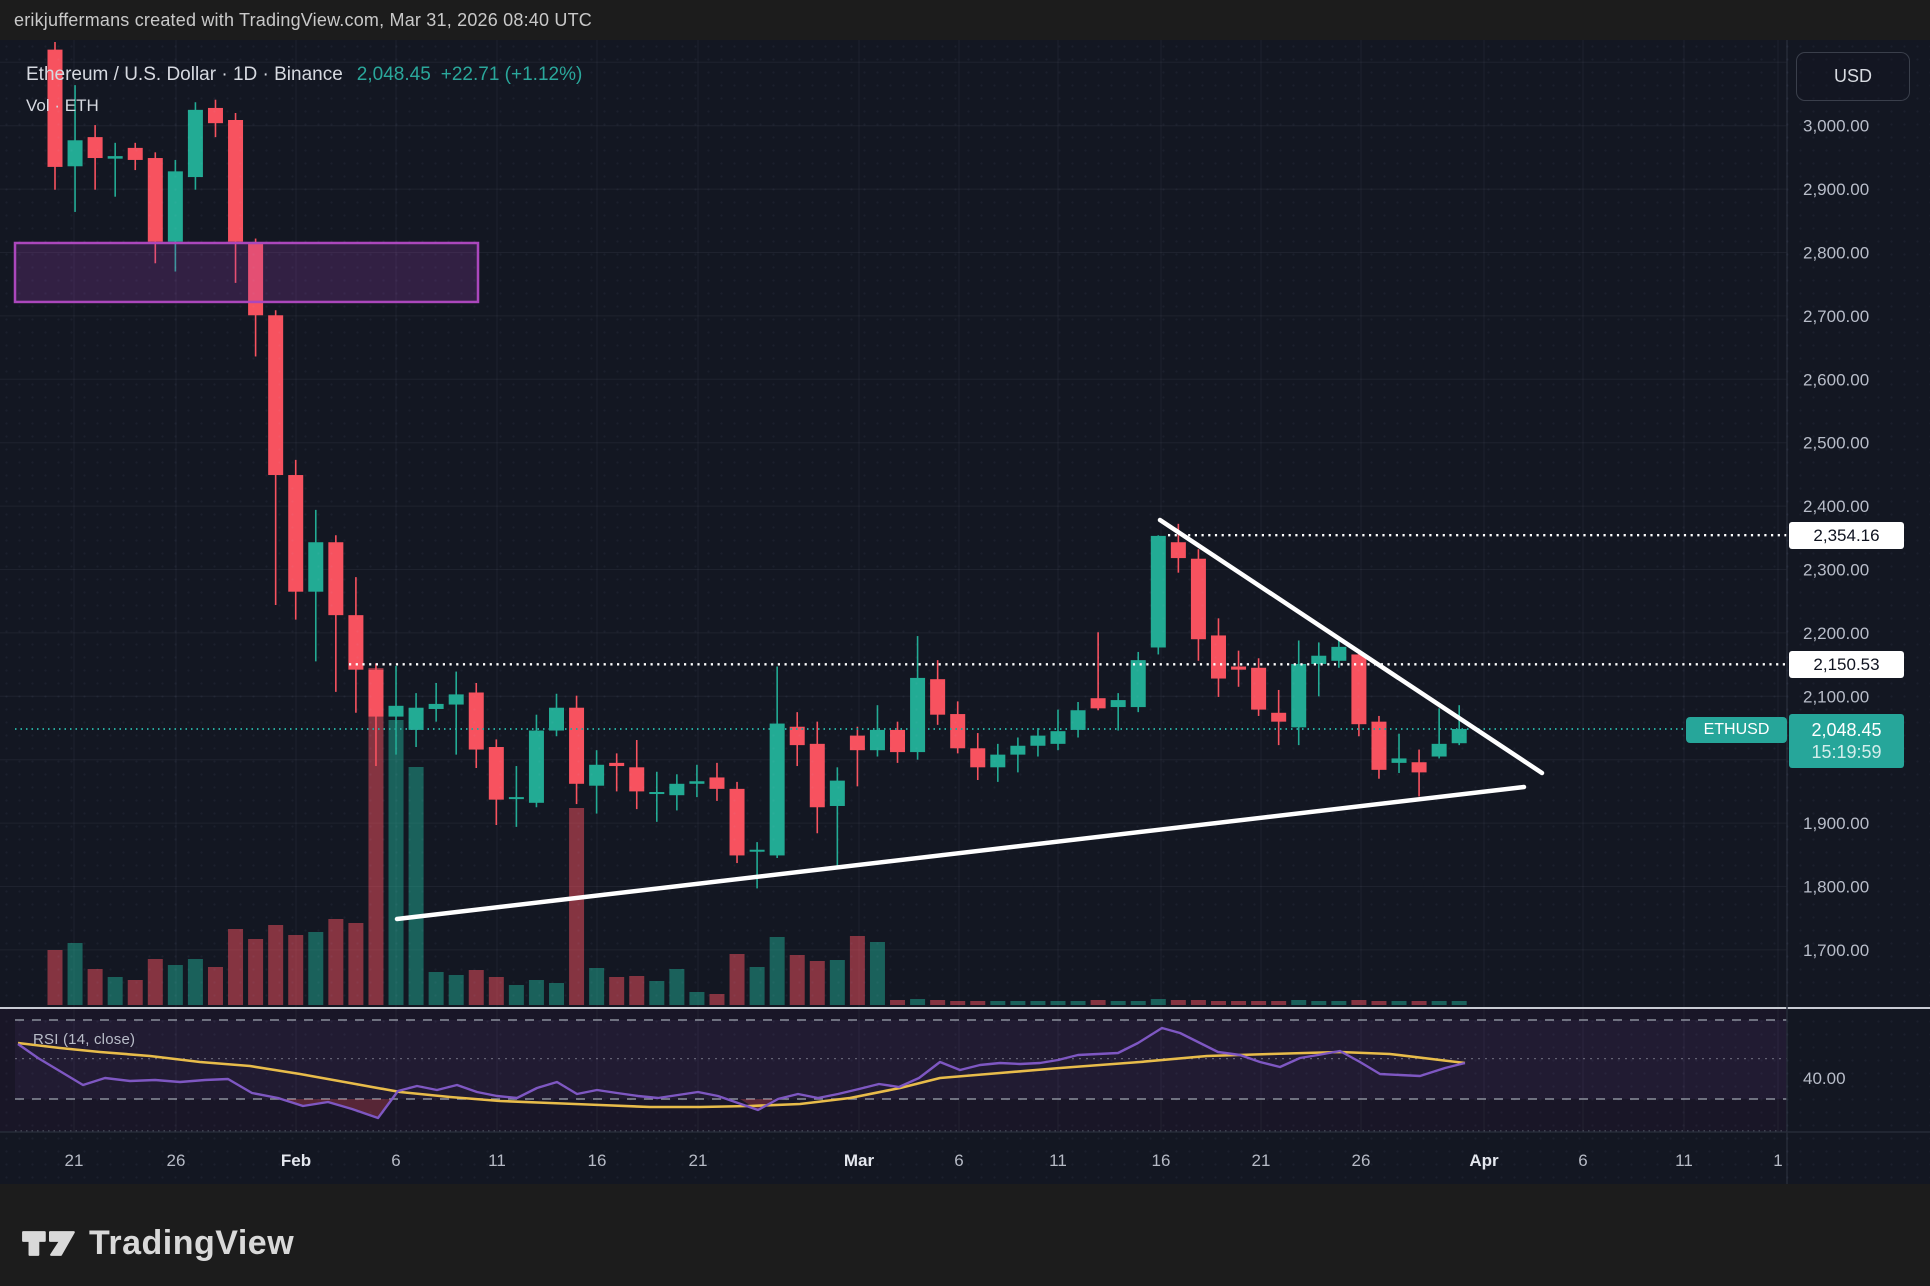 This screenshot has height=1286, width=1930. Describe the element at coordinates (1684, 1160) in the screenshot. I see `time-tick-label: 11` at that location.